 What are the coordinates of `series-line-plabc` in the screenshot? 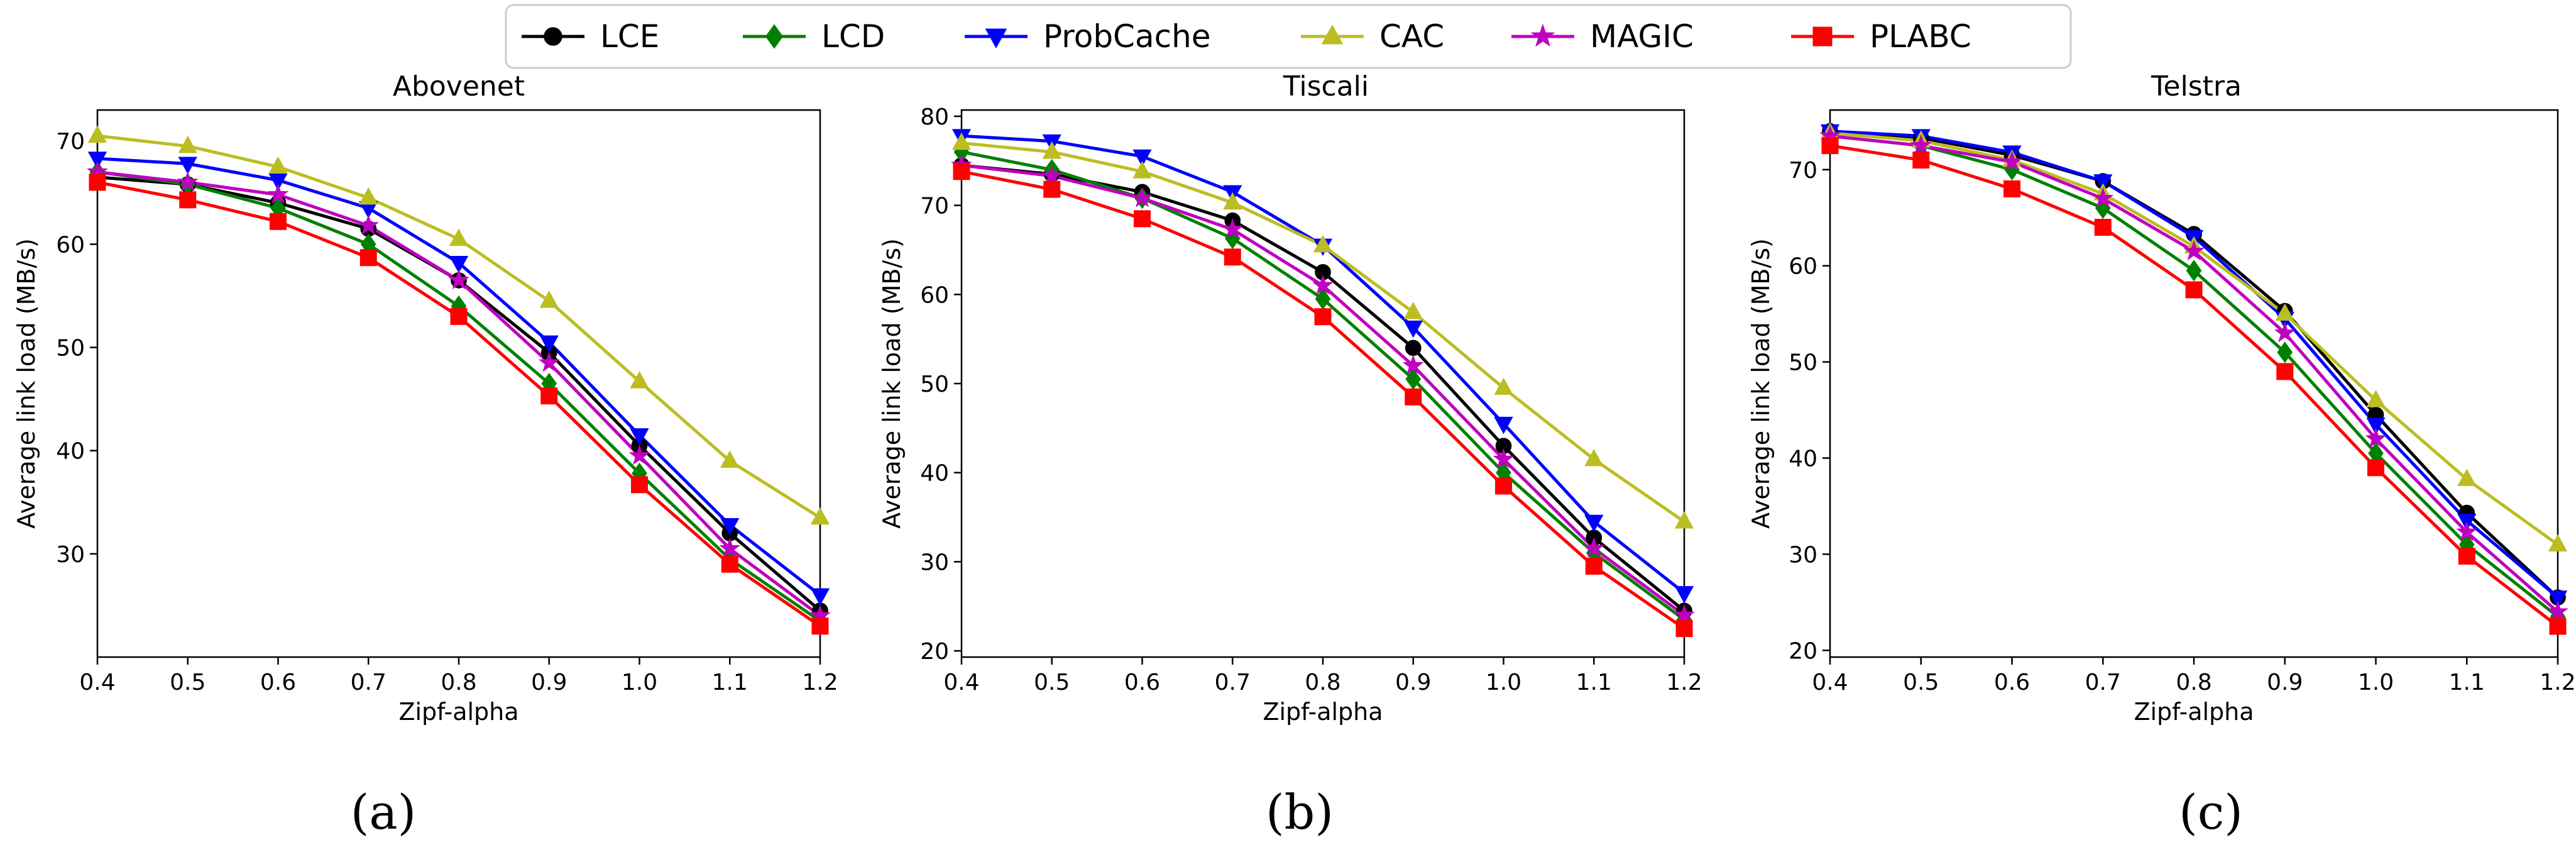 It's located at (459, 404).